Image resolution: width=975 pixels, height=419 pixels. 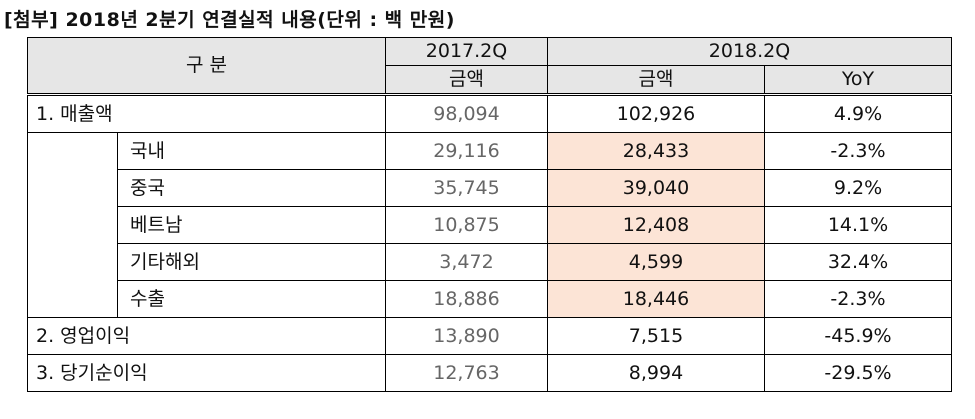 What do you see at coordinates (206, 373) in the screenshot?
I see `row-label: 3. 당기순이익` at bounding box center [206, 373].